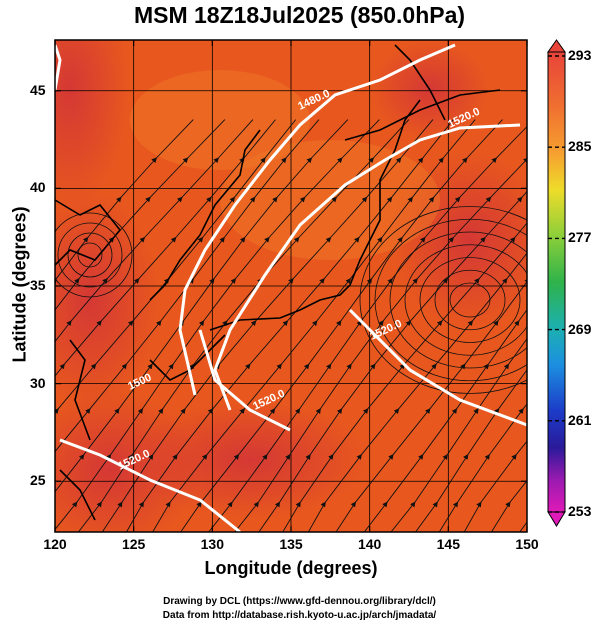  I want to click on cool-region, so click(220, 120).